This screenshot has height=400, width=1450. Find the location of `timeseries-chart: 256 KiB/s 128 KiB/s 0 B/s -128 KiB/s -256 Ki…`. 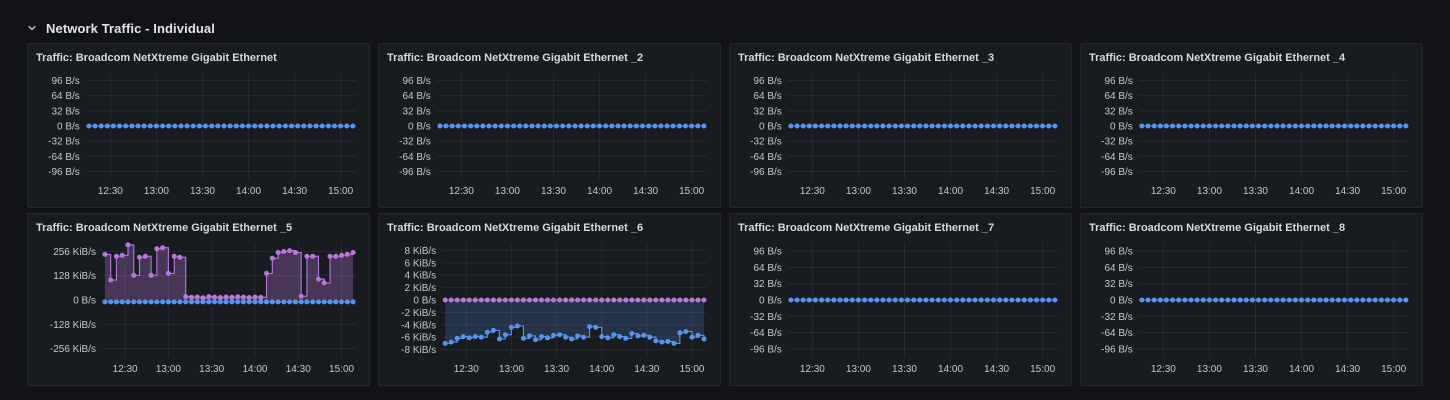

timeseries-chart: 256 KiB/s 128 KiB/s 0 B/s -128 KiB/s -256 Ki… is located at coordinates (199, 308).